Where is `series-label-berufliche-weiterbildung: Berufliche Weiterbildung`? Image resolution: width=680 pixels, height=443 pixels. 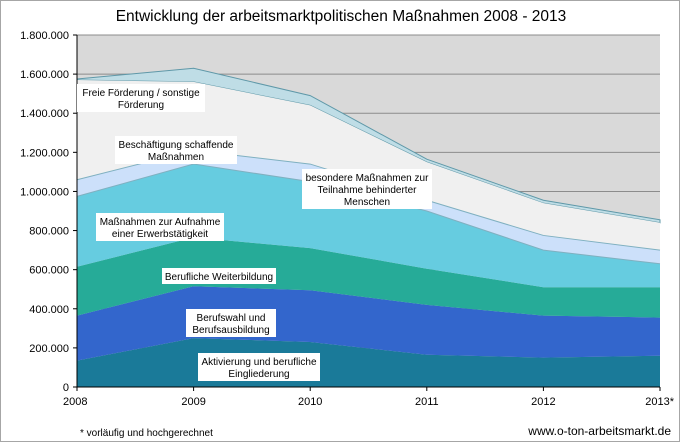 series-label-berufliche-weiterbildung: Berufliche Weiterbildung is located at coordinates (219, 277).